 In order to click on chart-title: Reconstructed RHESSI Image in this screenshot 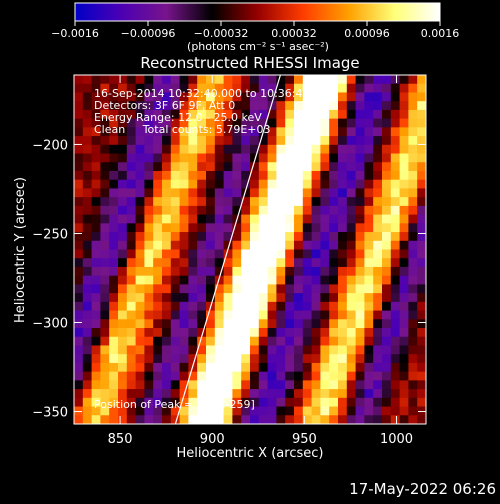, I will do `click(249, 63)`.